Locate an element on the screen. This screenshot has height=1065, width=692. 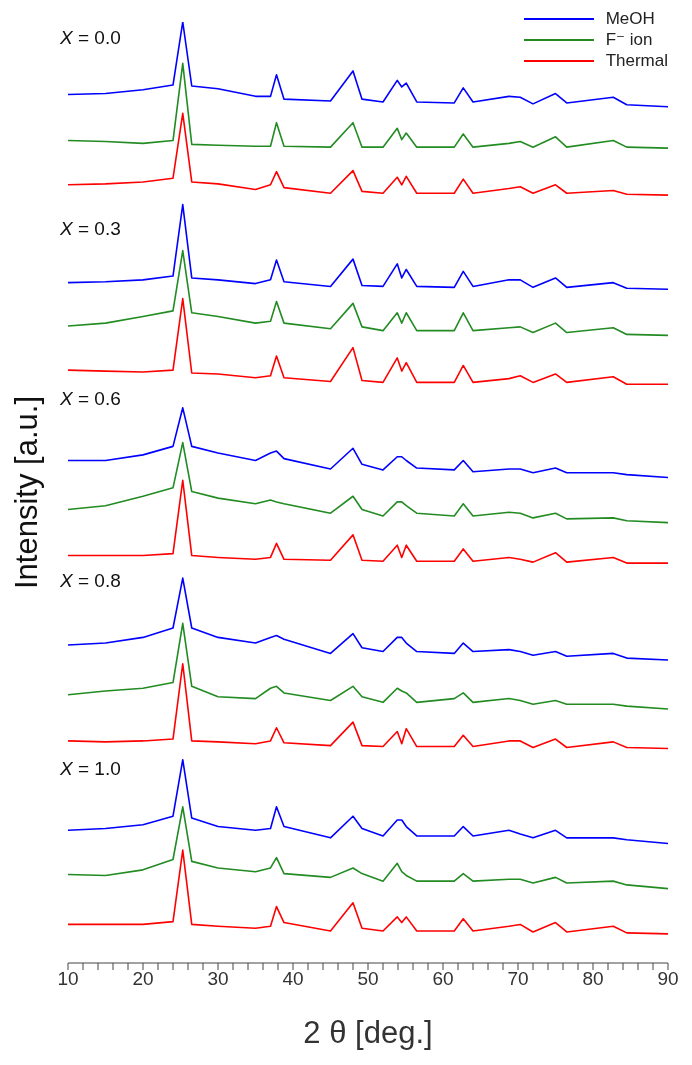
x-axis-title: 2 θ [deg.] is located at coordinates (368, 1032).